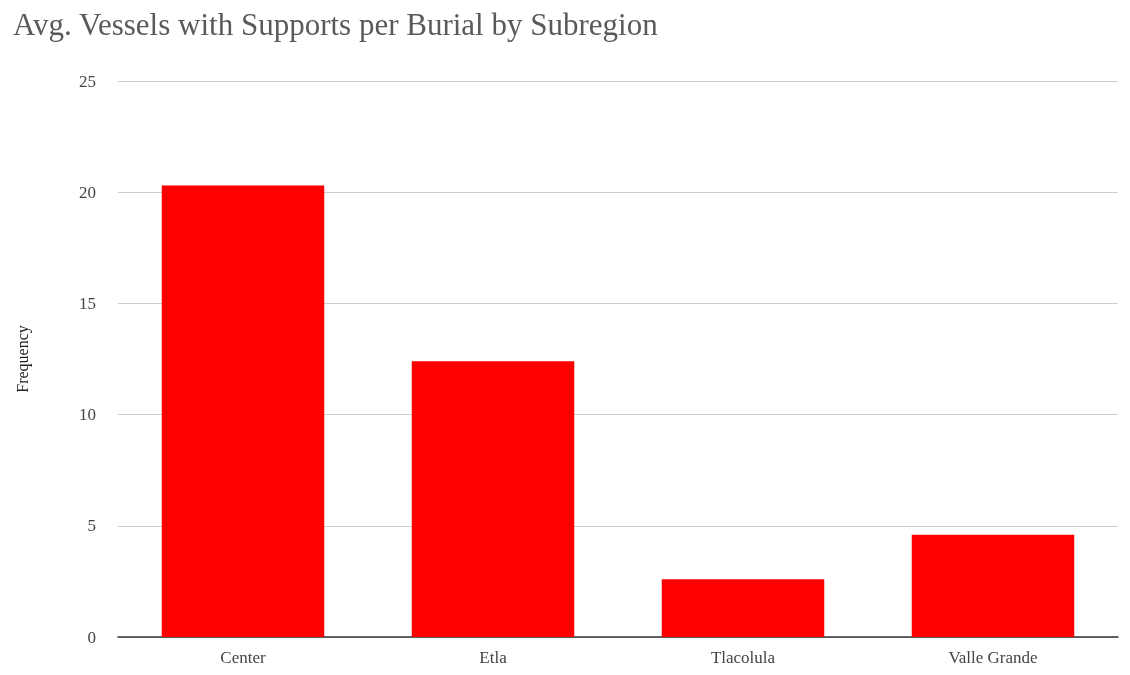 This screenshot has width=1130, height=675. What do you see at coordinates (91, 526) in the screenshot?
I see `y-tick-label: 5` at bounding box center [91, 526].